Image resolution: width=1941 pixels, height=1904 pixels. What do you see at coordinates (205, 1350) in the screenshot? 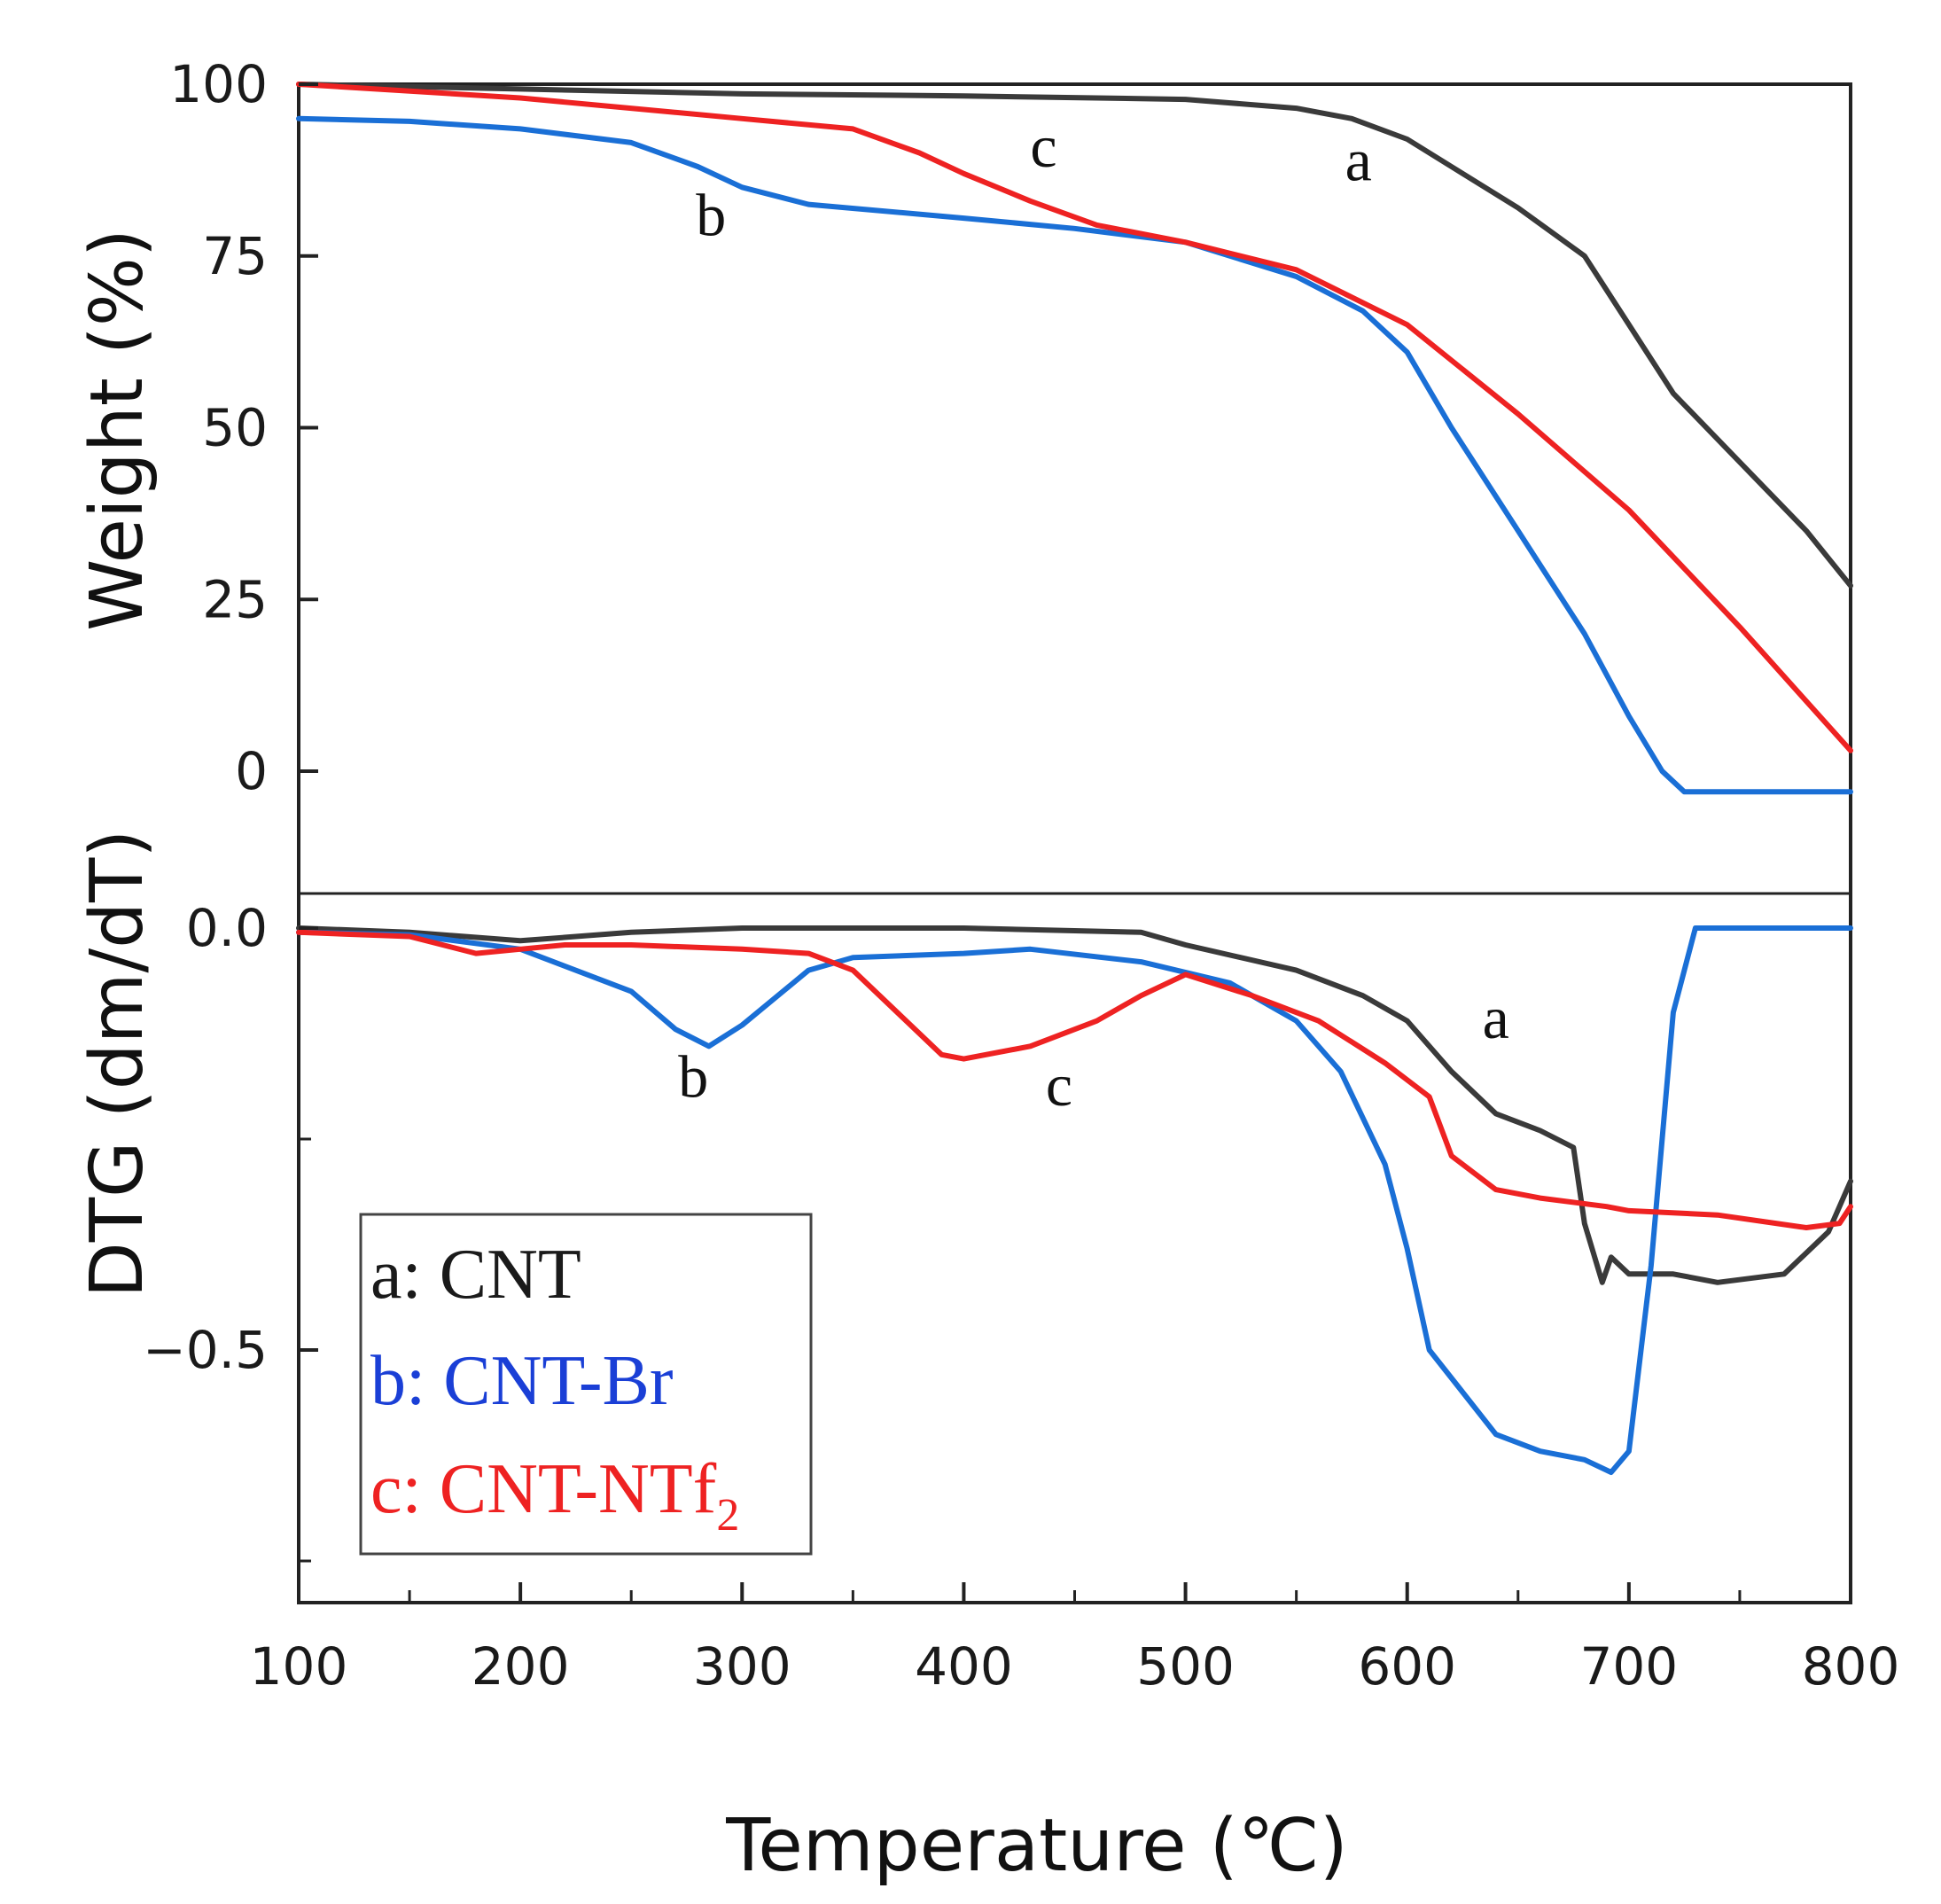
I see `bottom-ytick-label: −0.5` at bounding box center [205, 1350].